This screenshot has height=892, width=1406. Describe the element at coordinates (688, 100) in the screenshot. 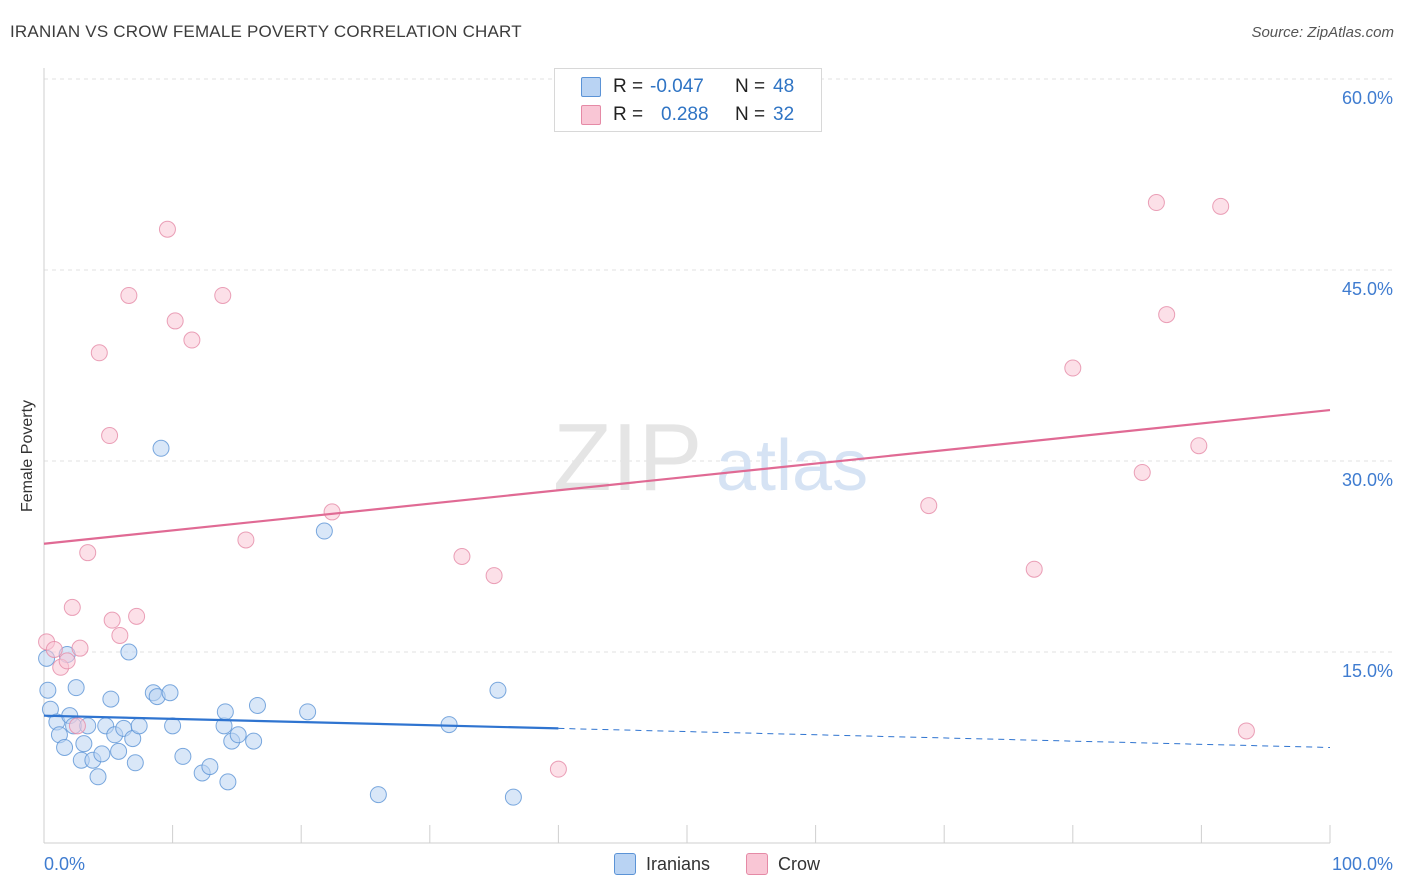

I see `stats-box: R = -0.047 N = 48 R = 0.288 N = 32` at that location.